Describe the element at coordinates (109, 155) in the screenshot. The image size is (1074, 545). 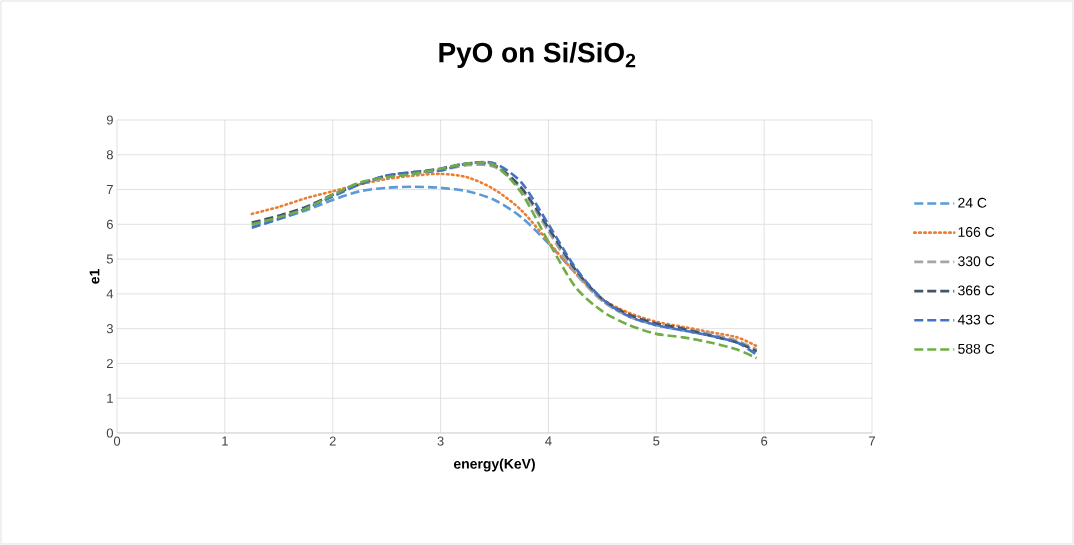
I see `y-tick-label: 8` at that location.